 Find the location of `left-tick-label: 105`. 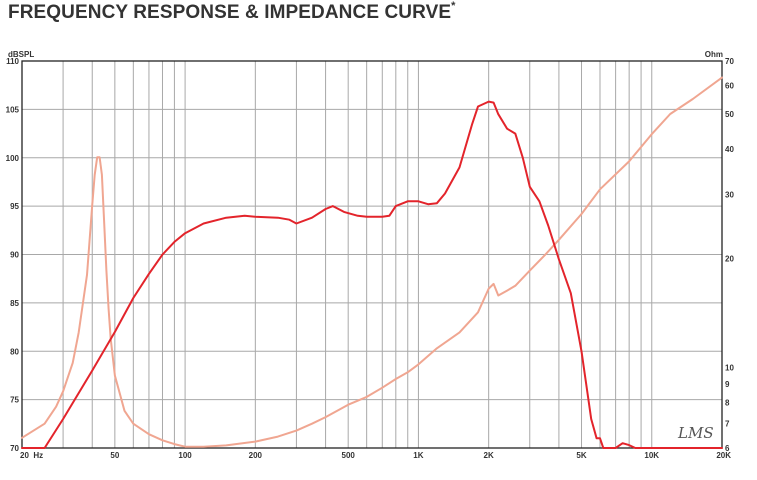

left-tick-label: 105 is located at coordinates (13, 109).